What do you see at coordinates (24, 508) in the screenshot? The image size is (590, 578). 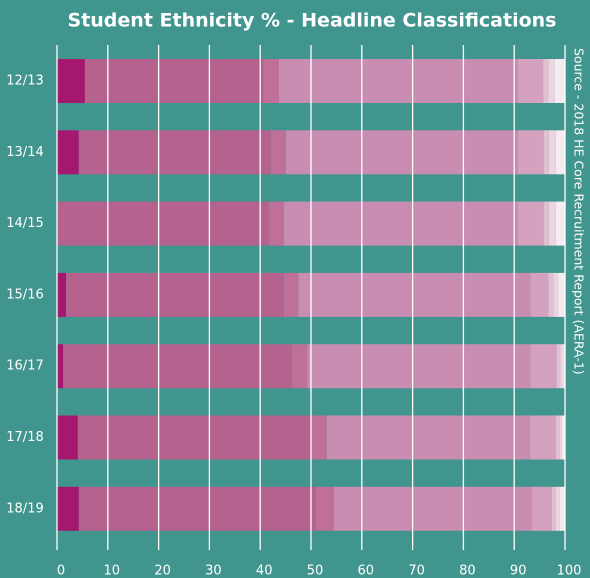 I see `y-tick-label: 18/19` at bounding box center [24, 508].